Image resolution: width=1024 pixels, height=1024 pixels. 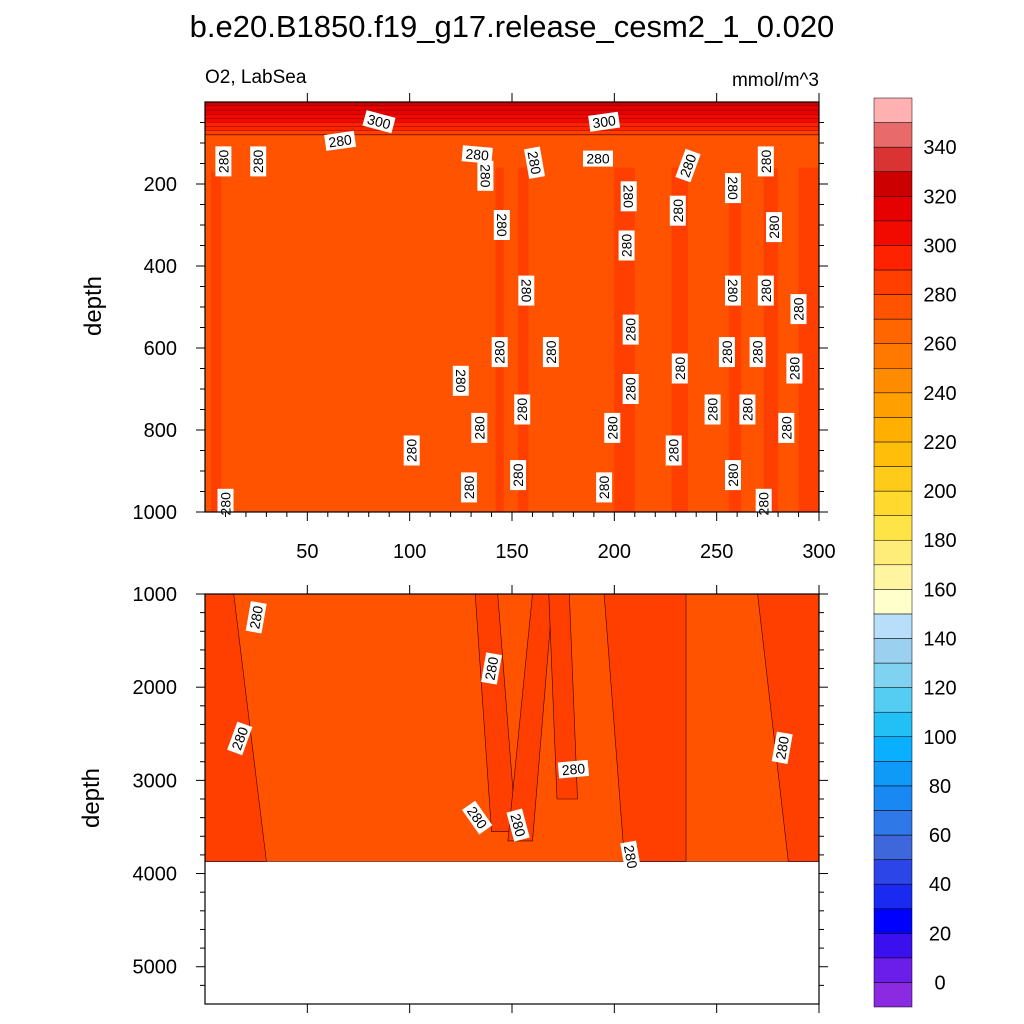 What do you see at coordinates (939, 296) in the screenshot?
I see `colorbar-tick-label: 280` at bounding box center [939, 296].